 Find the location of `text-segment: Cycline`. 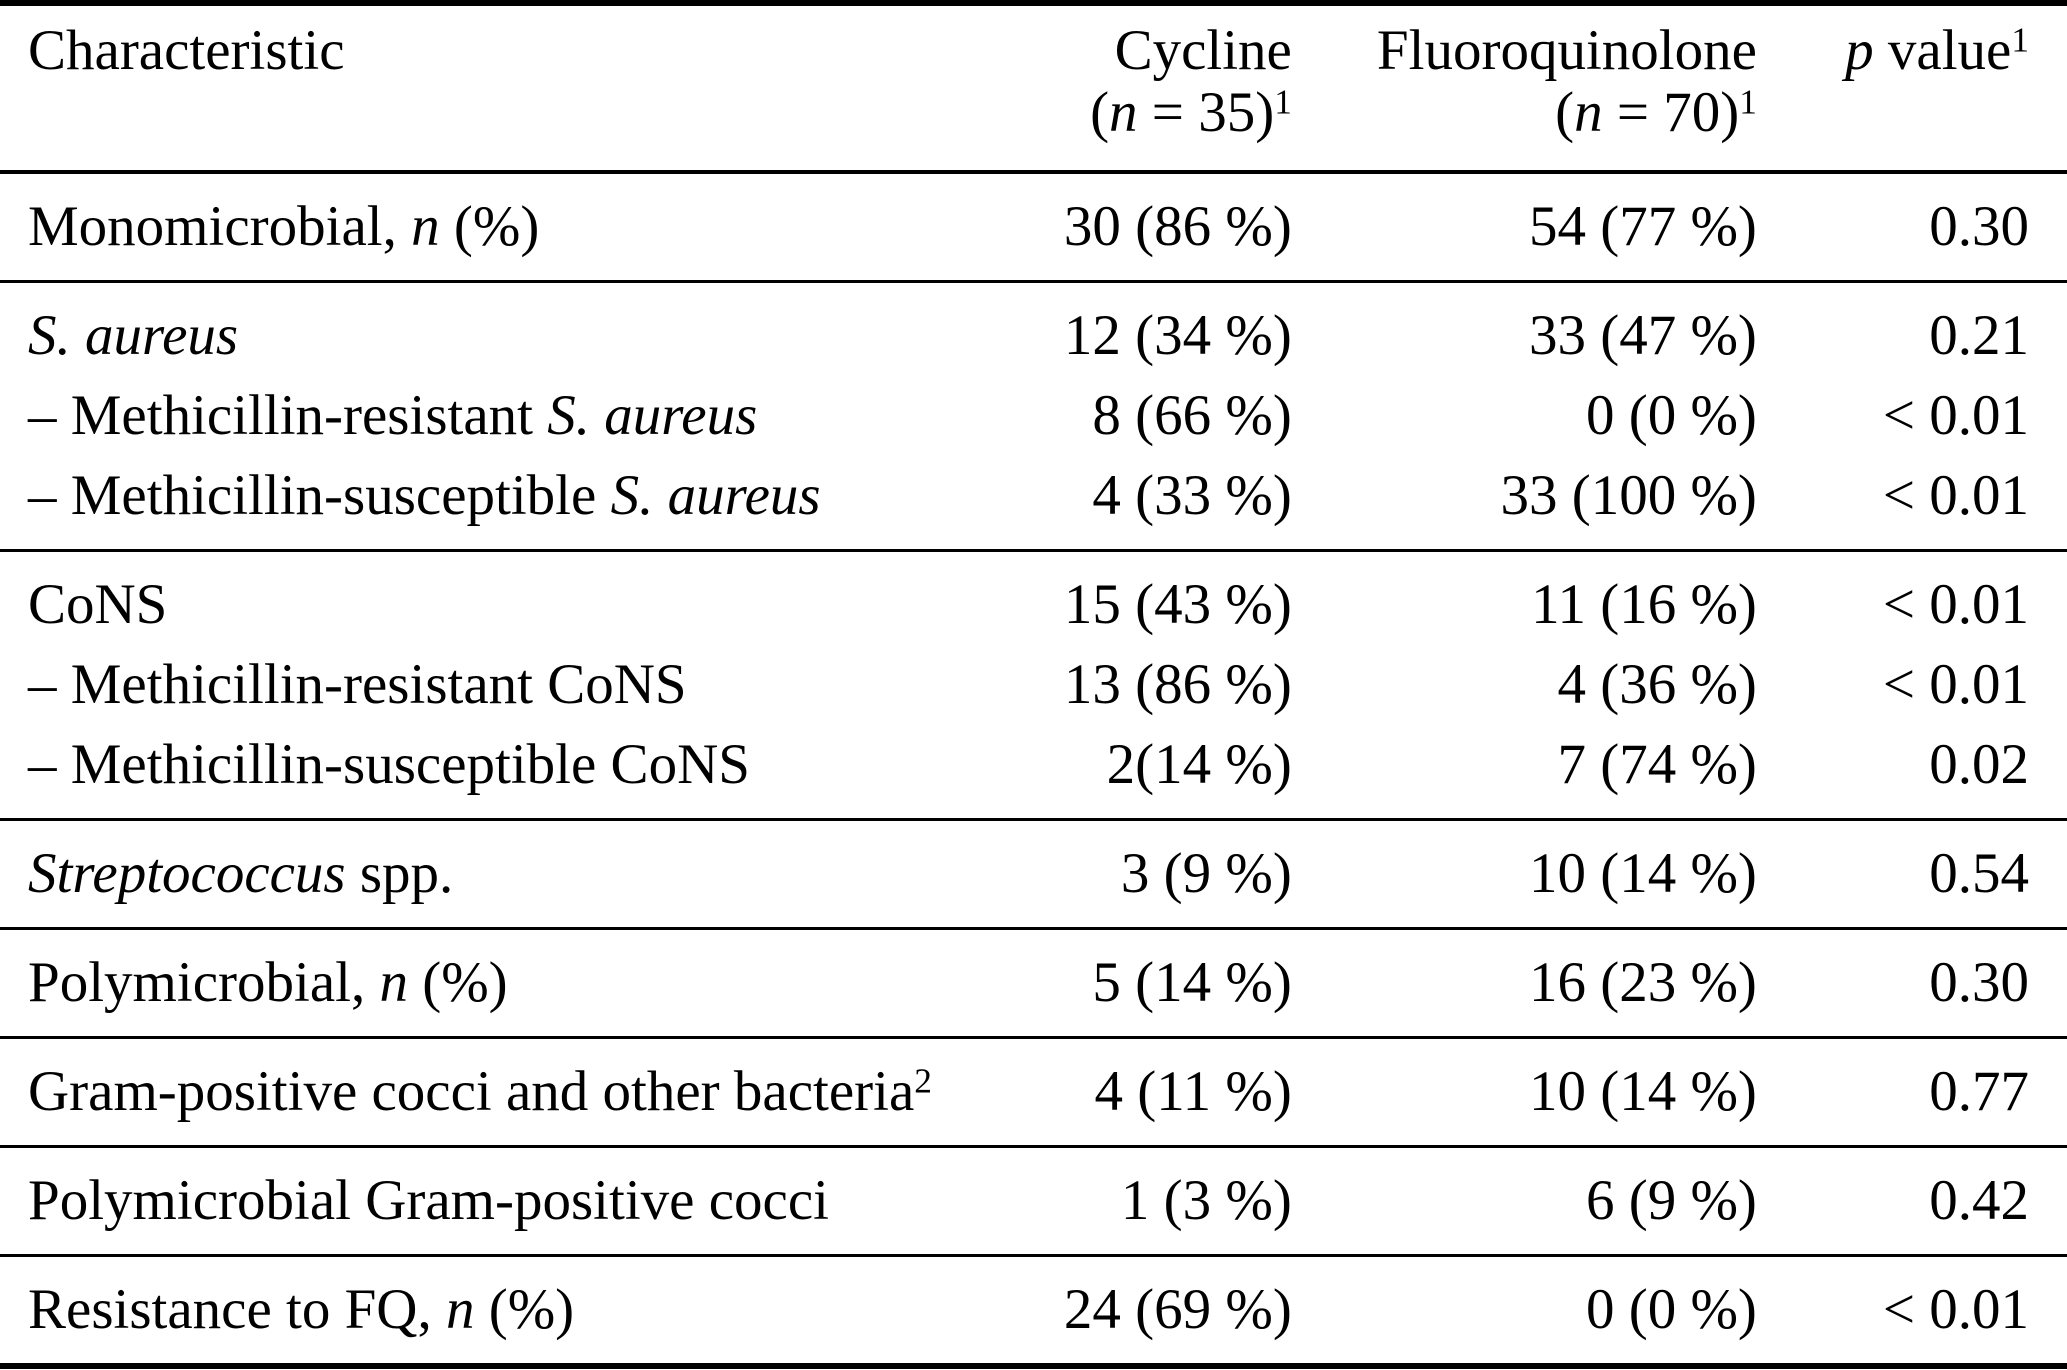

text-segment: Cycline is located at coordinates (1203, 50).